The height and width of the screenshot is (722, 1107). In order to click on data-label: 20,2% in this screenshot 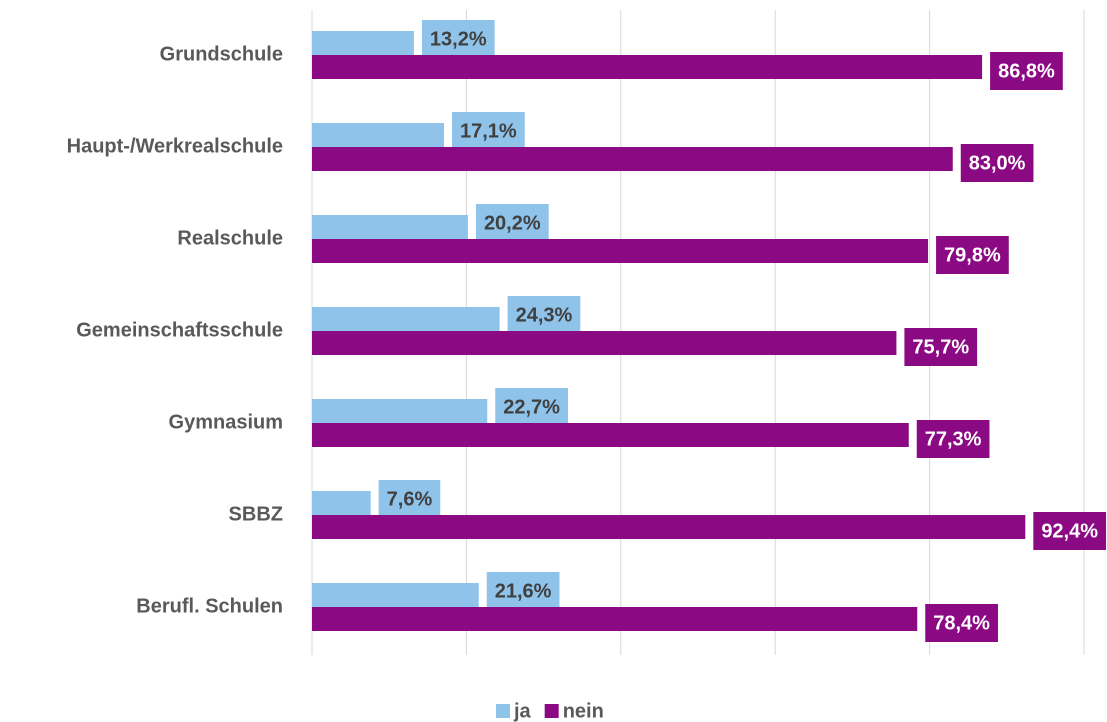, I will do `click(512, 223)`.